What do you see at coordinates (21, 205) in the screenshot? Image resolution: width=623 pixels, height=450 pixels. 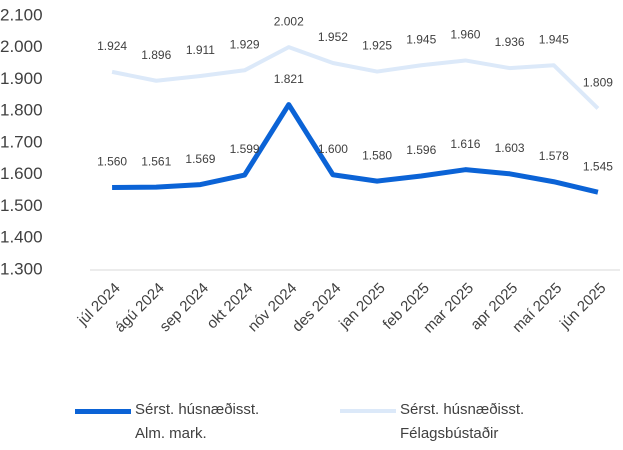 I see `y-tick-label: 1.500` at bounding box center [21, 205].